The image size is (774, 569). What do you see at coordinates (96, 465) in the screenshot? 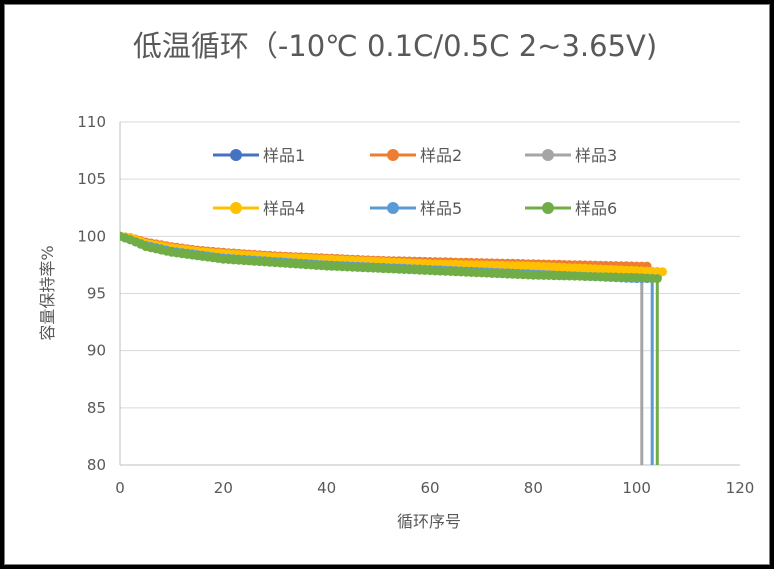
I see `y-tick-label: 80` at bounding box center [96, 465].